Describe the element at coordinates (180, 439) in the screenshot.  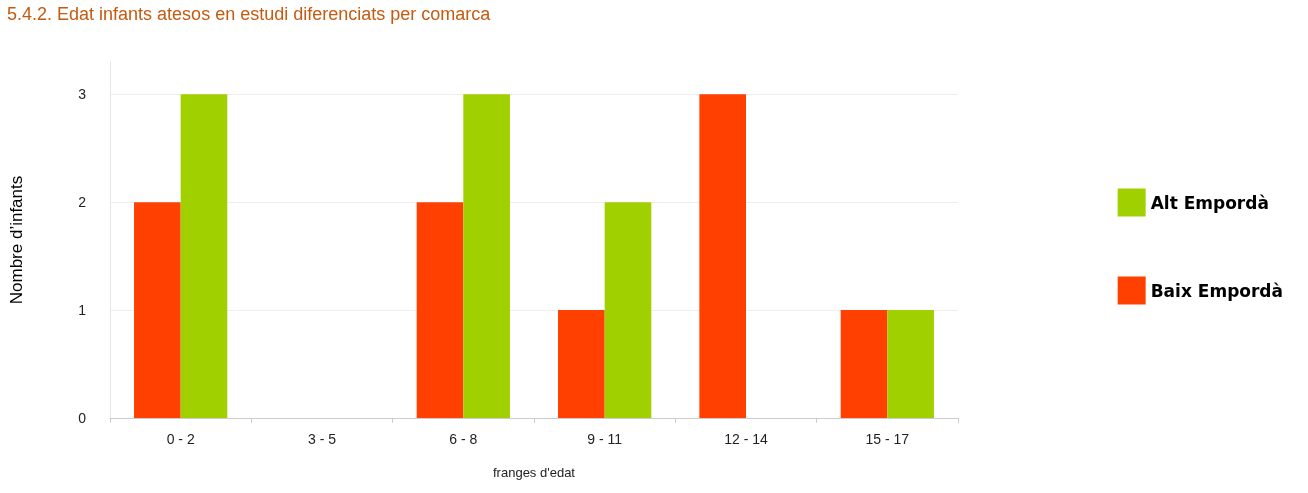
I see `x-tick-label: 0 - 2` at that location.